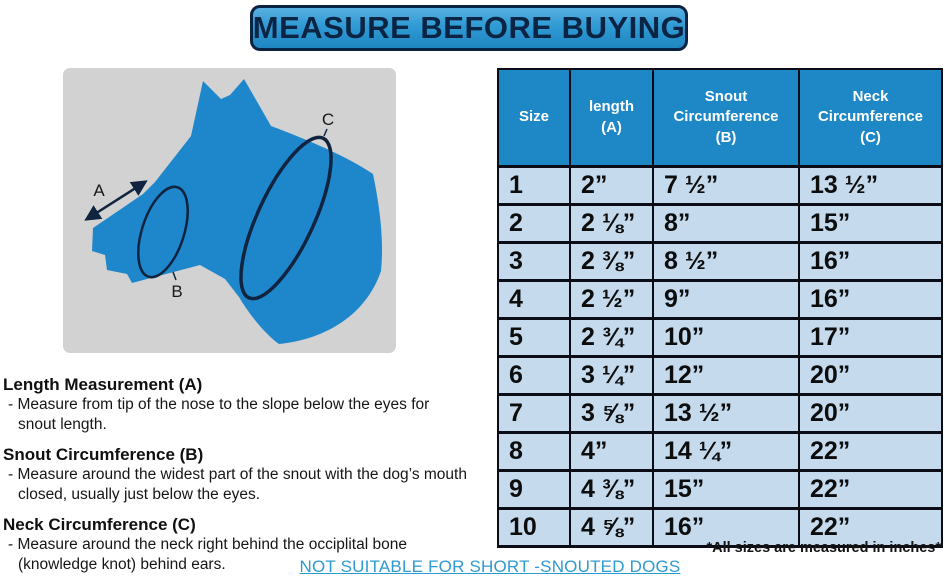 This screenshot has height=583, width=945. What do you see at coordinates (726, 185) in the screenshot?
I see `measurement-cell: 7 ½”` at bounding box center [726, 185].